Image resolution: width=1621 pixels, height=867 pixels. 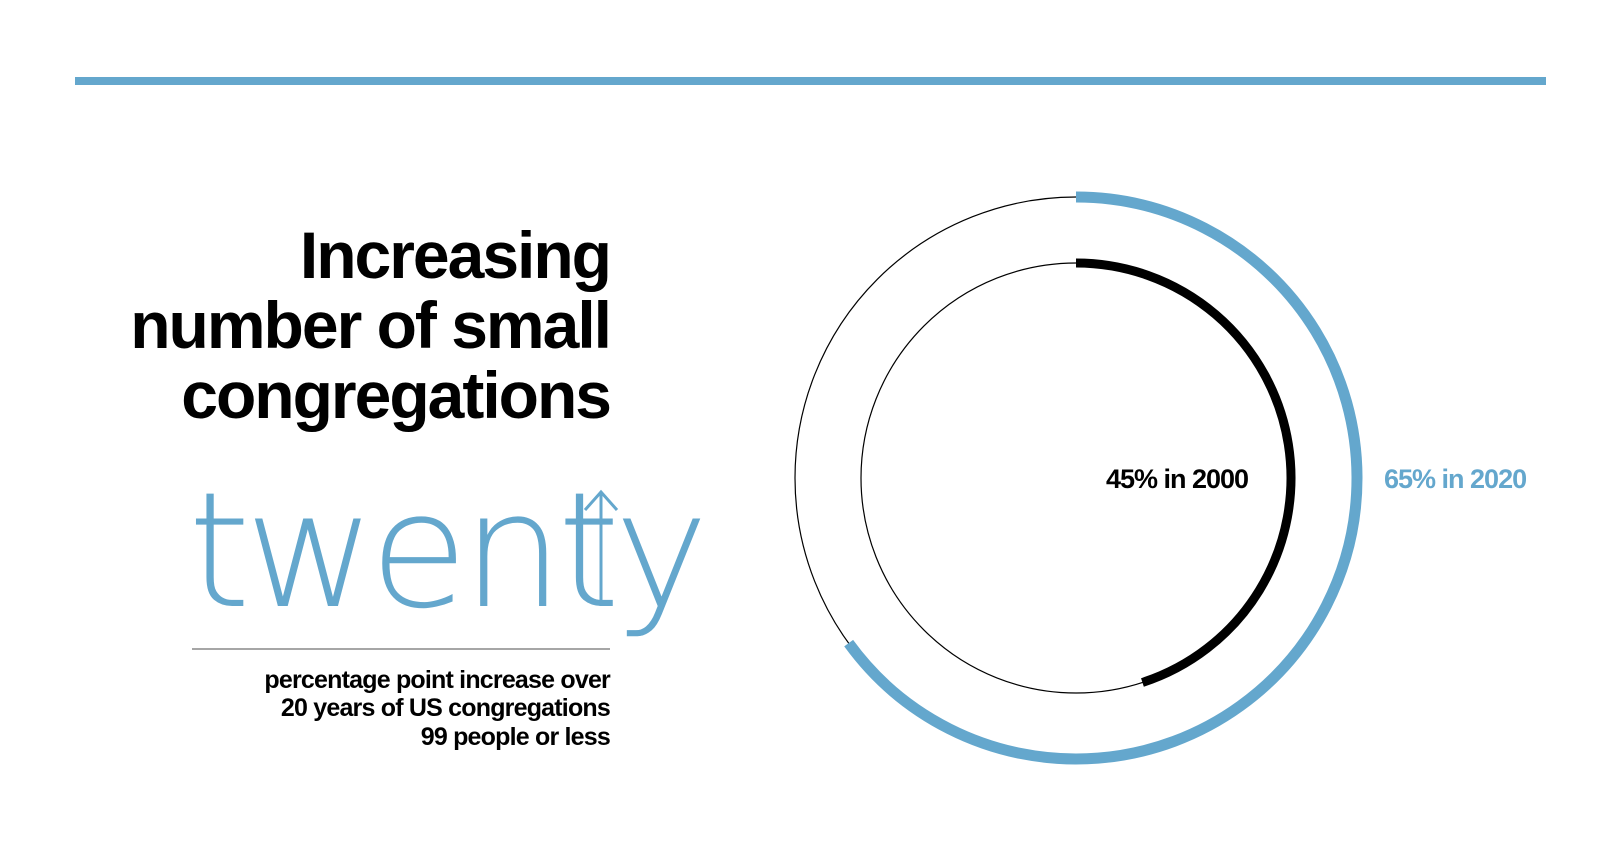 I want to click on title-line-1: Increasing, so click(x=455, y=255).